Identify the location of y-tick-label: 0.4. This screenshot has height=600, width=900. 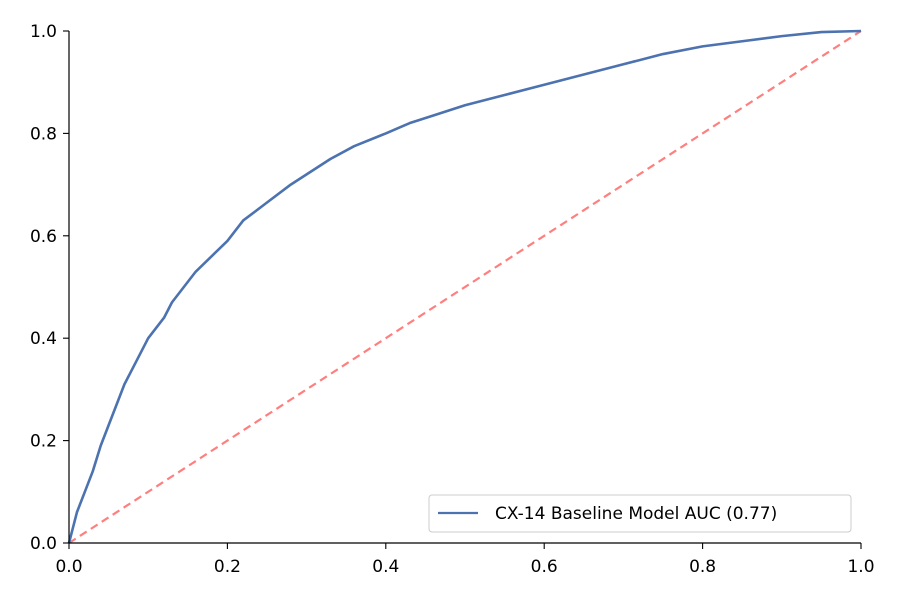
(43, 339).